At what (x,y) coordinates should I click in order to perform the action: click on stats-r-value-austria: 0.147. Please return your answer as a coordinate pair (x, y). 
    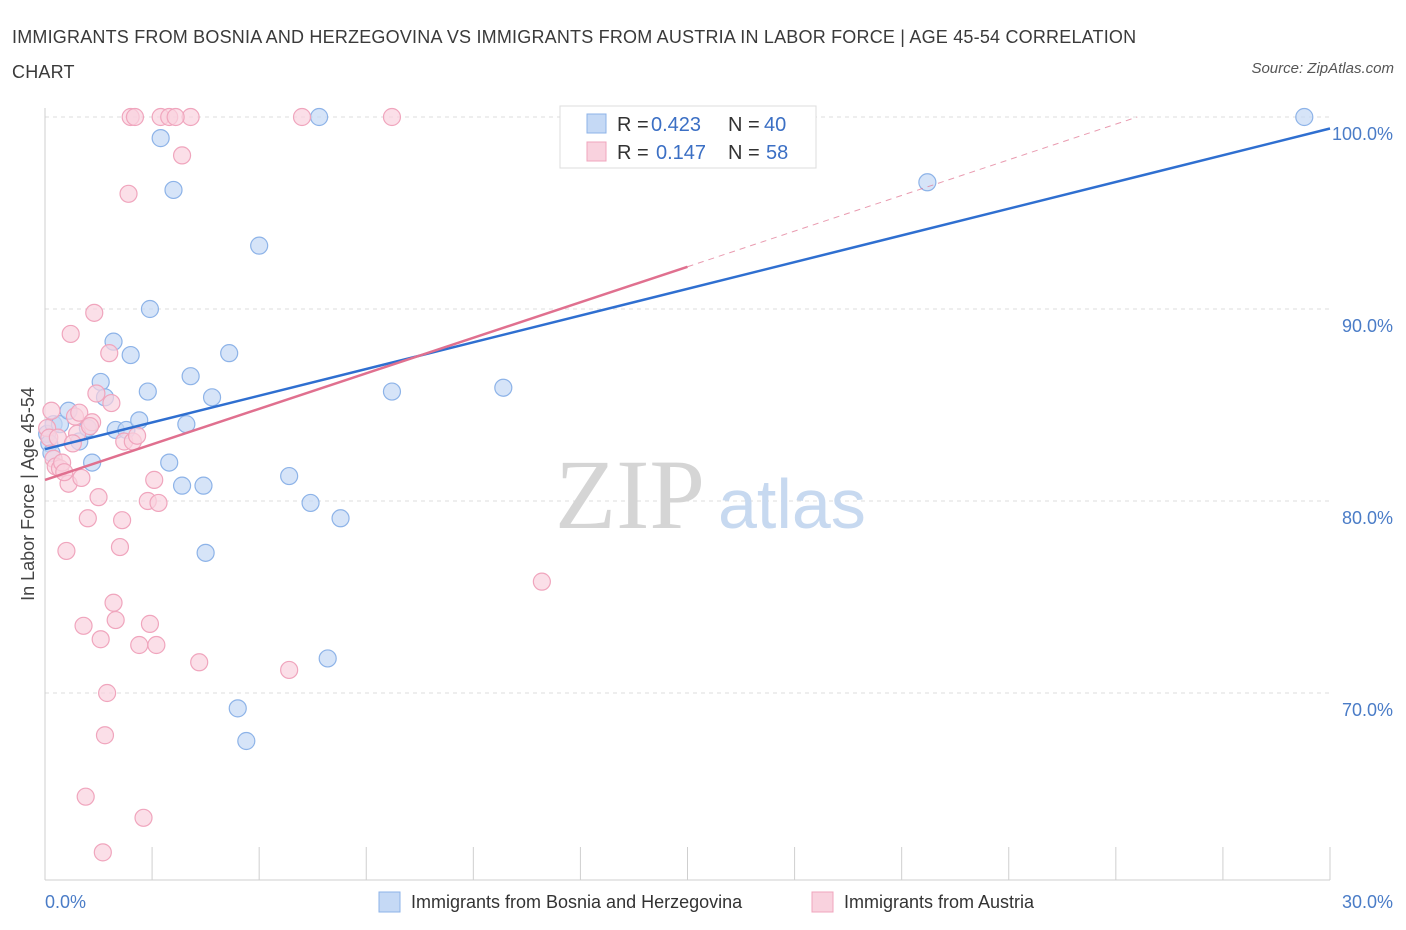
    Looking at the image, I should click on (681, 153).